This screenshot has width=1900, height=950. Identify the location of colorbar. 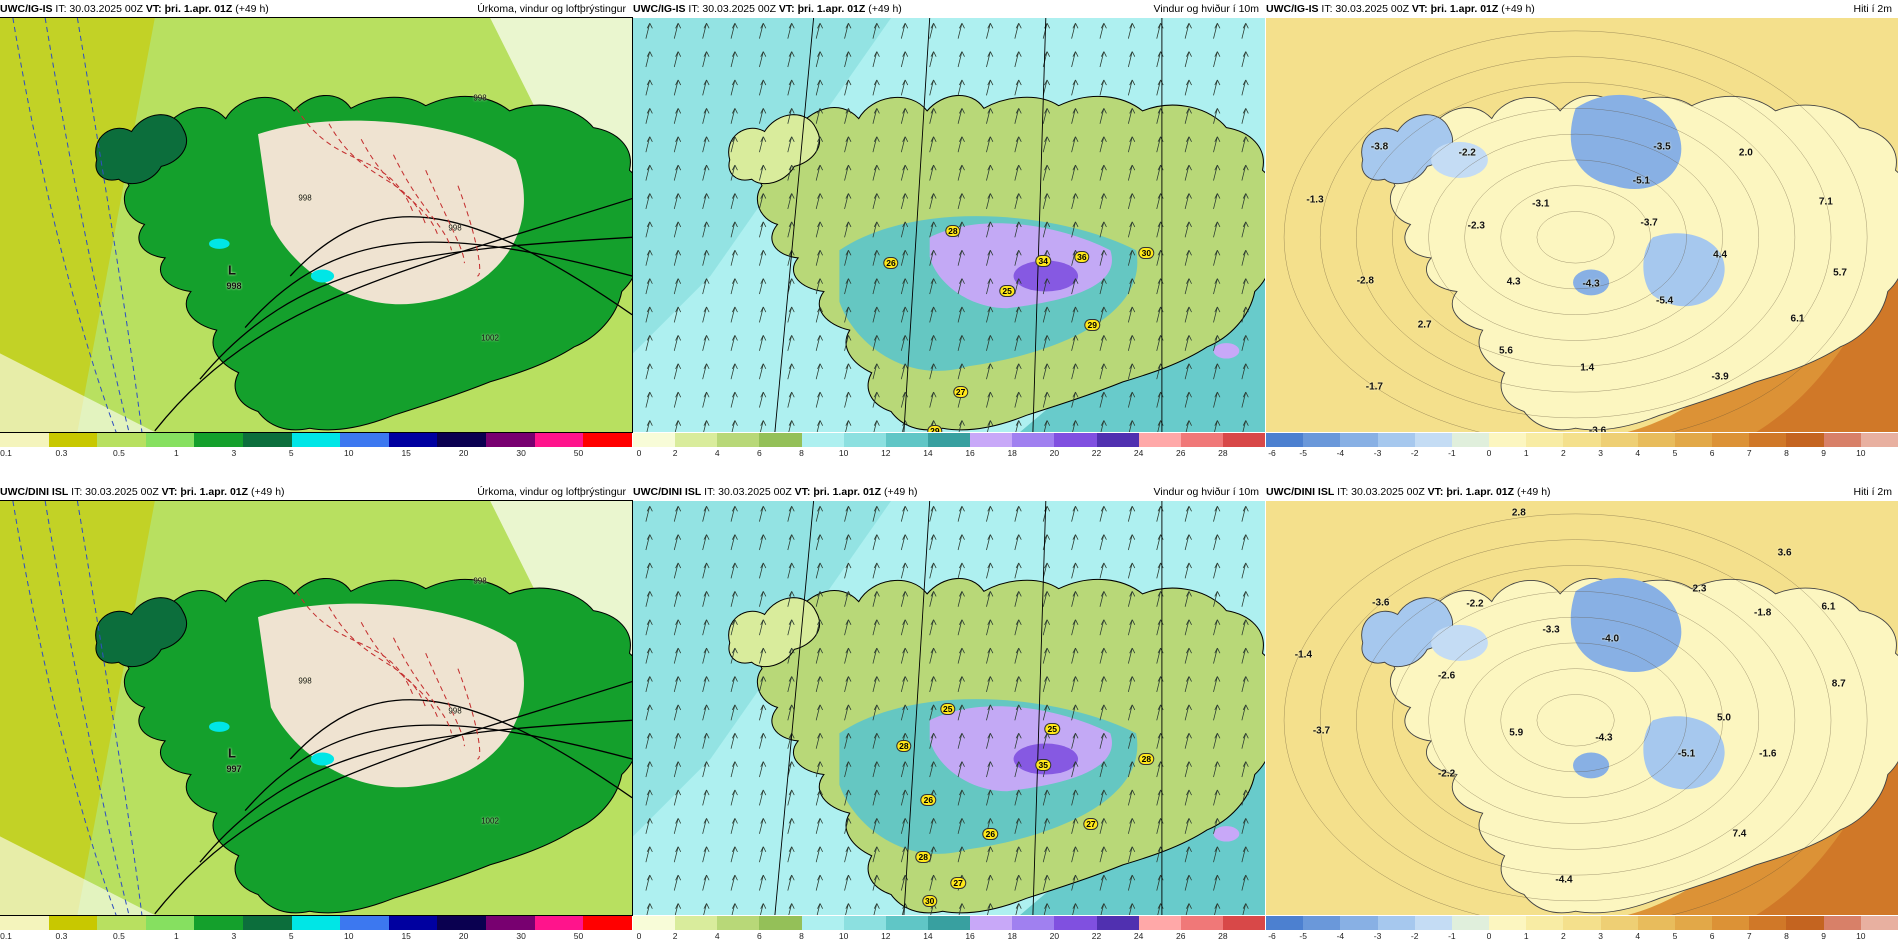
(316, 923).